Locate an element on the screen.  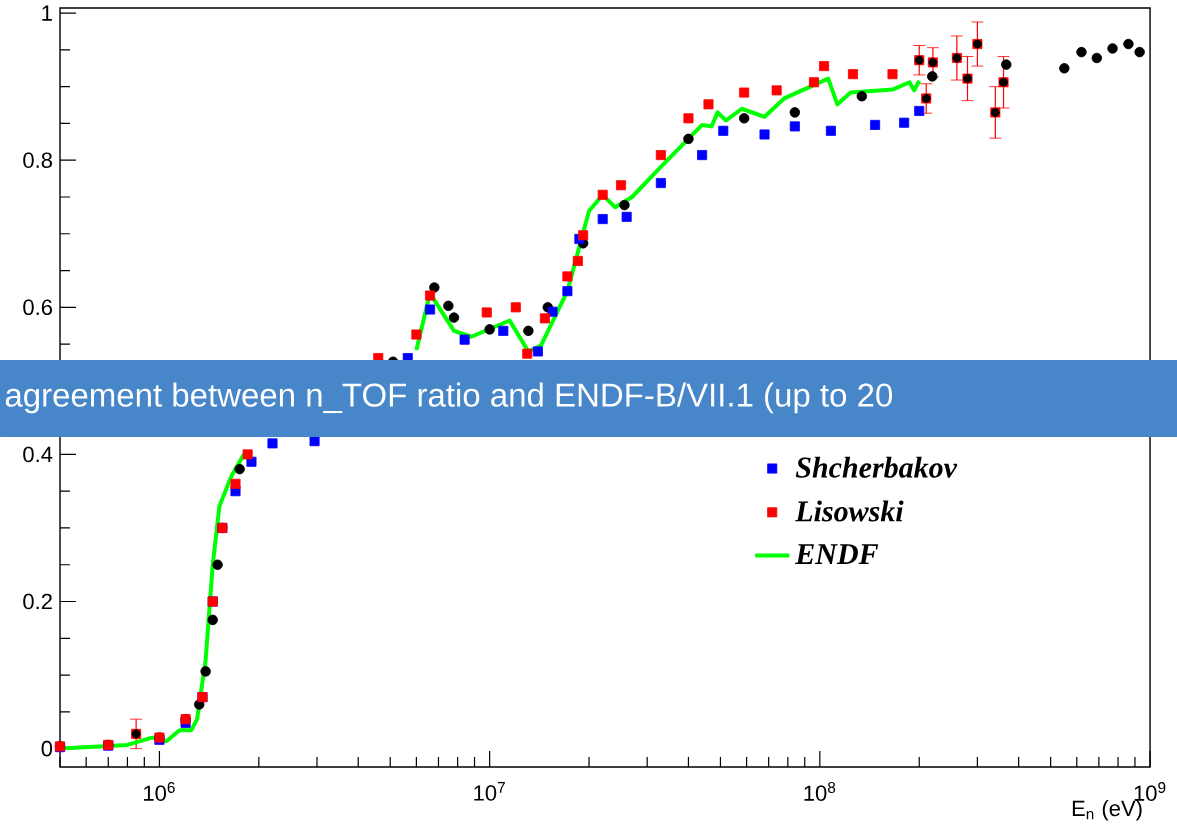
y-tick-label: 0.4 is located at coordinates (38, 454).